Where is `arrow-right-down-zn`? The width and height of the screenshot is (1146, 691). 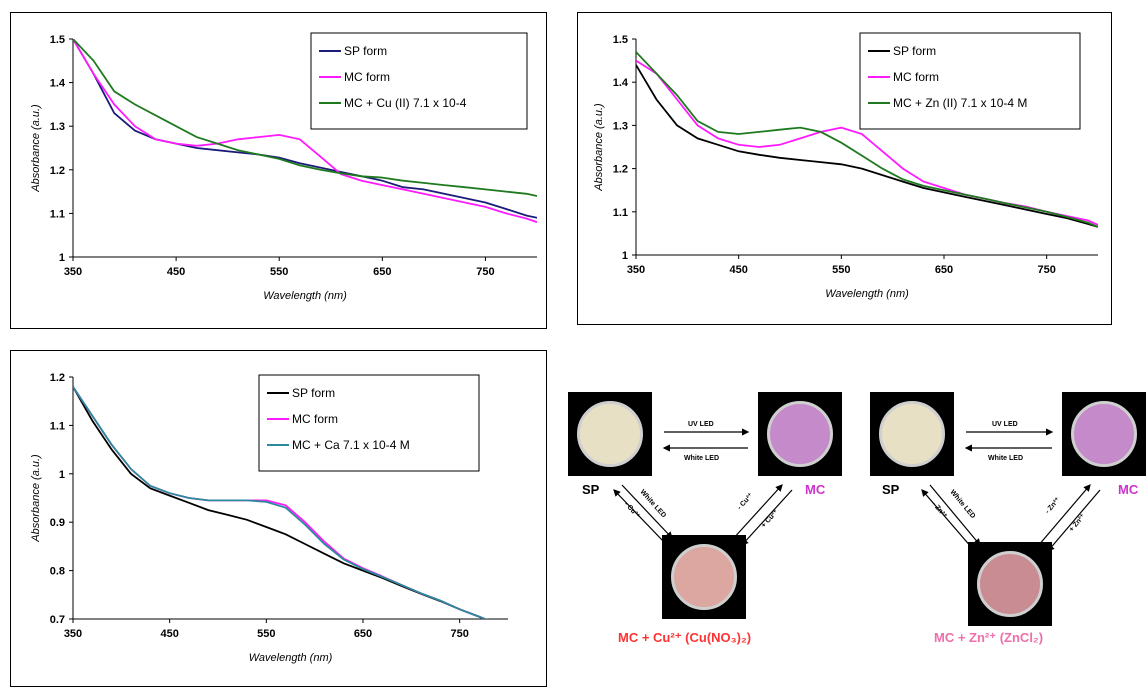 arrow-right-down-zn is located at coordinates (1074, 520).